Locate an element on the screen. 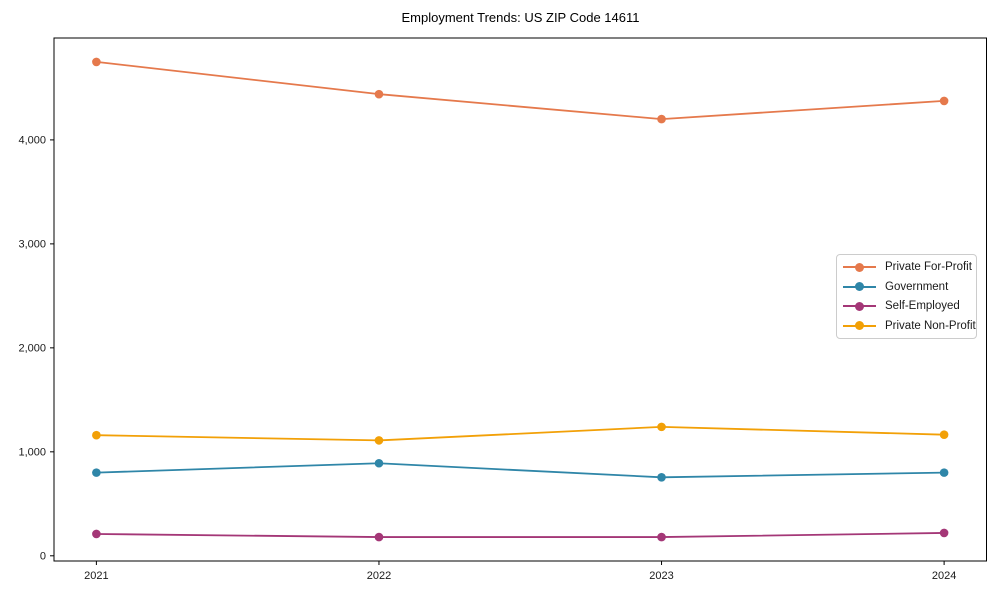 The width and height of the screenshot is (1000, 600). legend-item-self-employed: Self-Employed is located at coordinates (906, 306).